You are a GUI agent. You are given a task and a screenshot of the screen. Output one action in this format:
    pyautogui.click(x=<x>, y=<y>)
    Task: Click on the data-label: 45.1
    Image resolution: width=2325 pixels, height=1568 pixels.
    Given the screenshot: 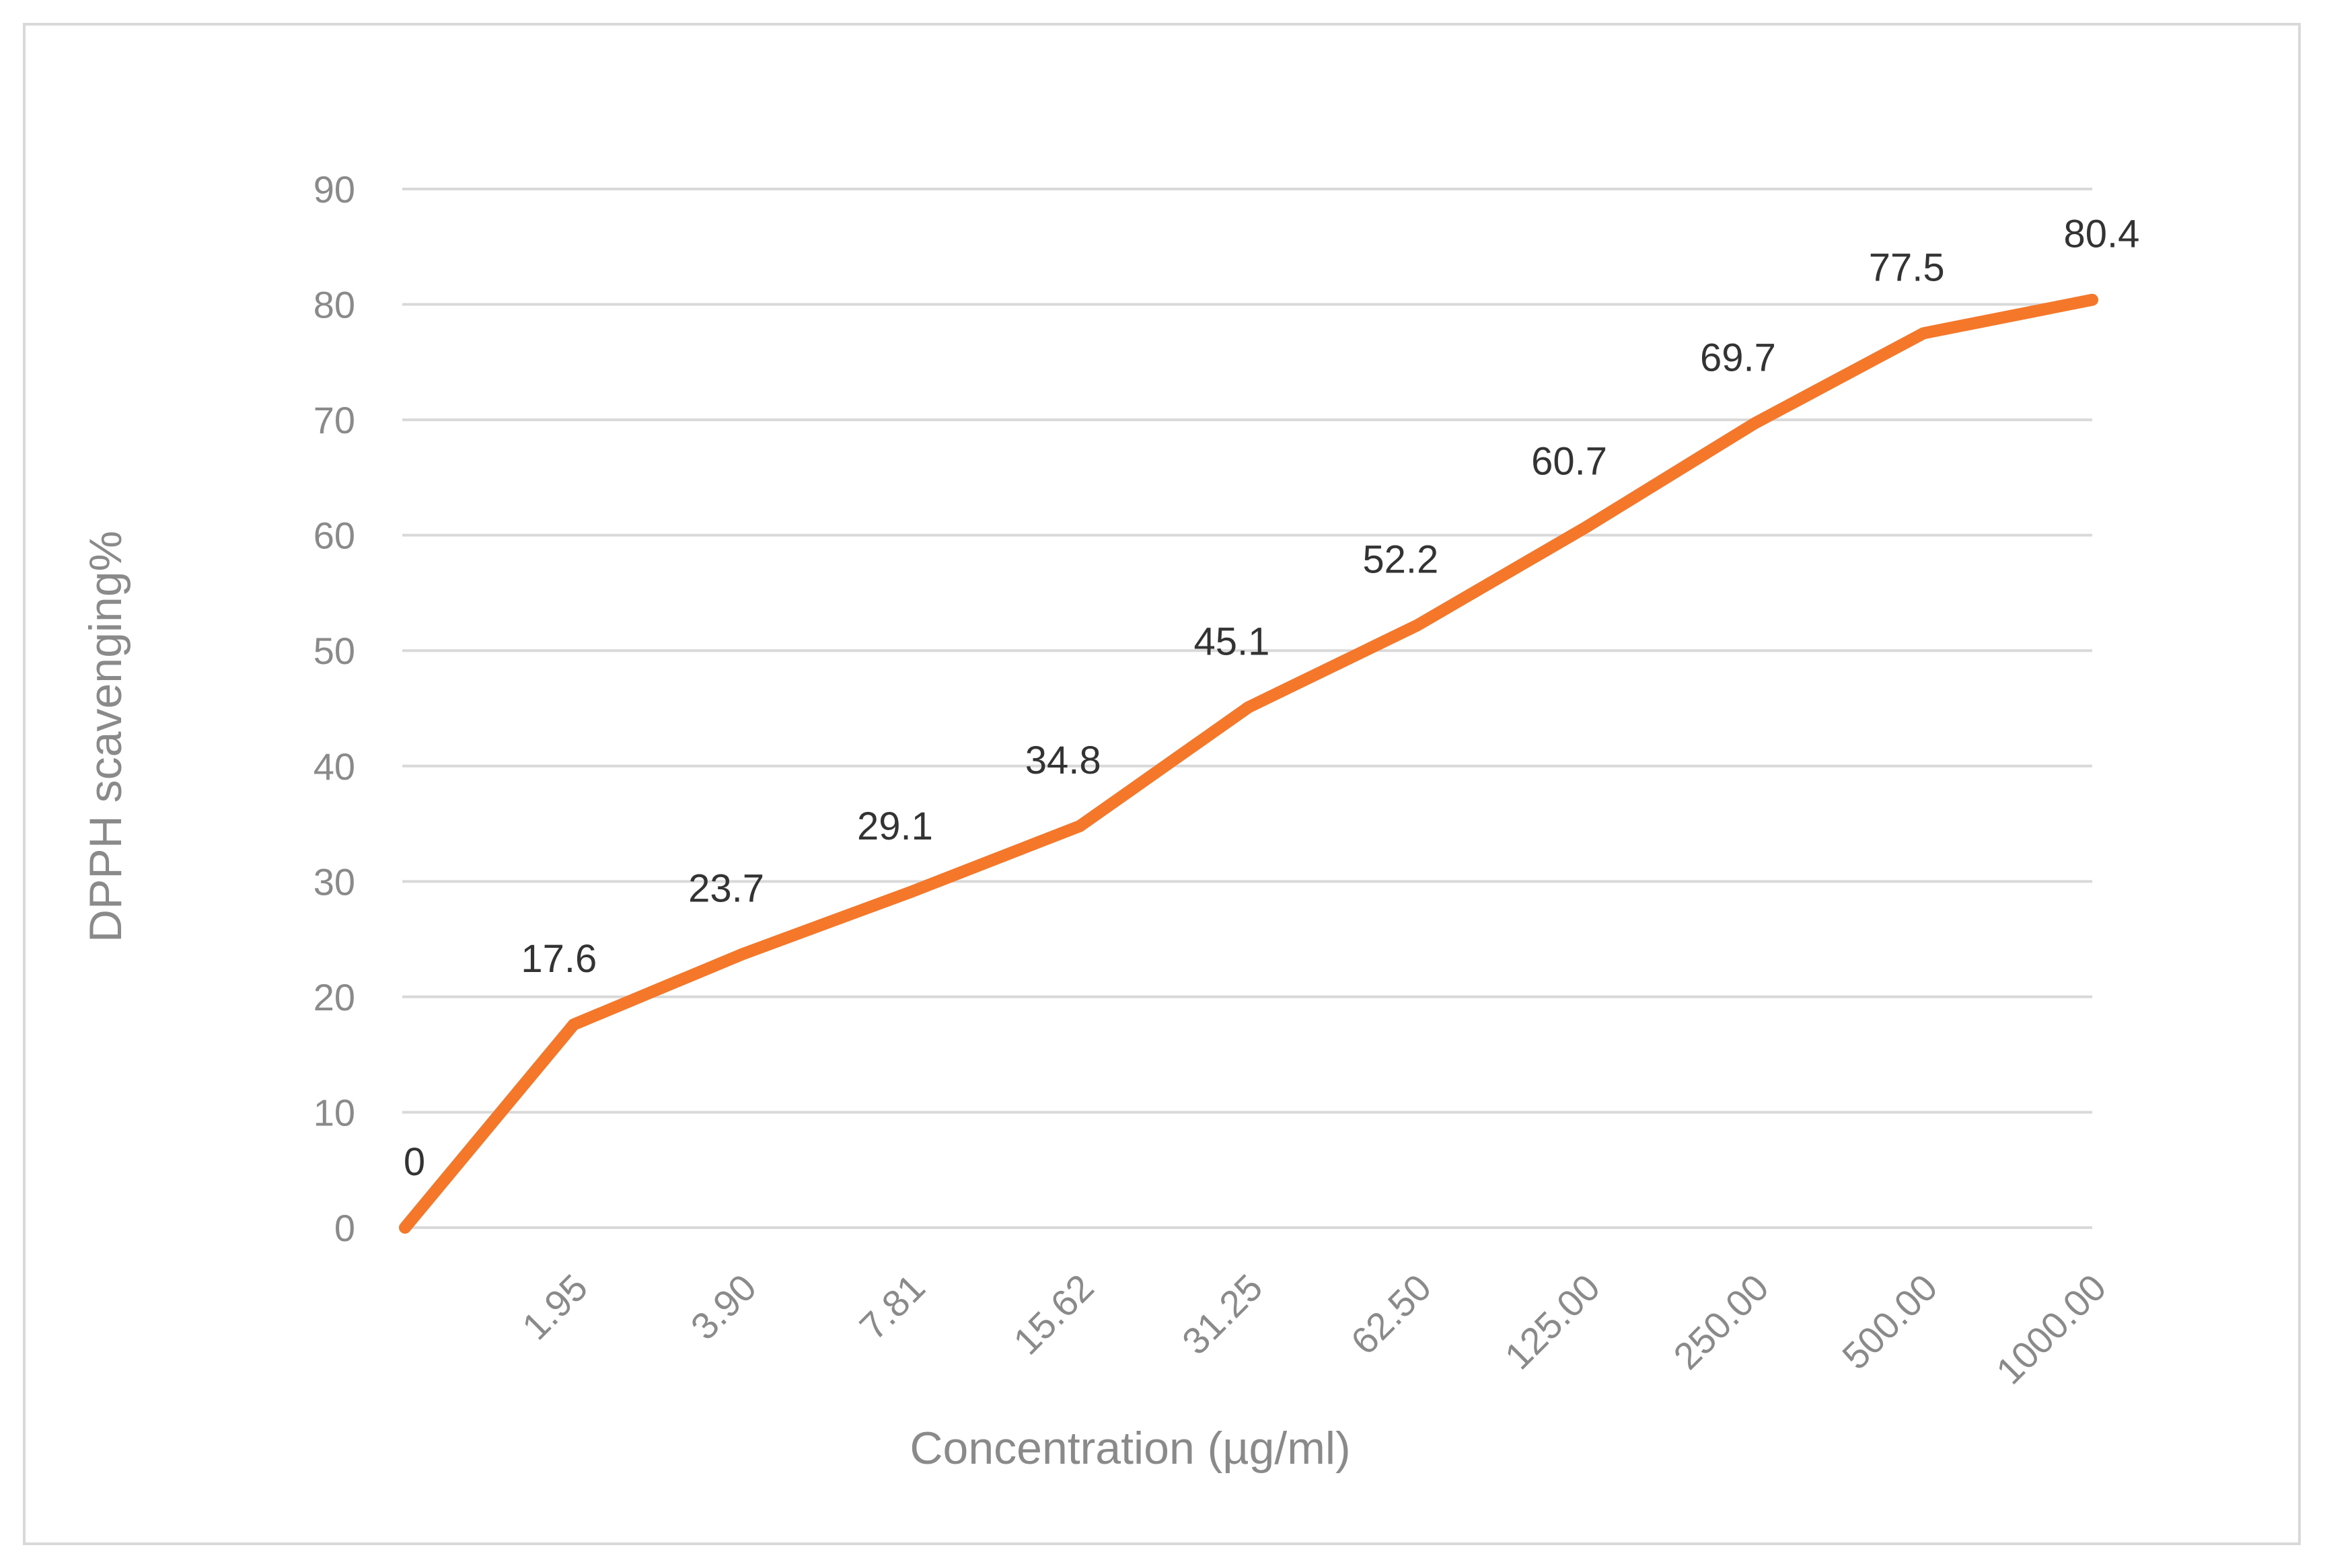 What is the action you would take?
    pyautogui.click(x=1232, y=641)
    